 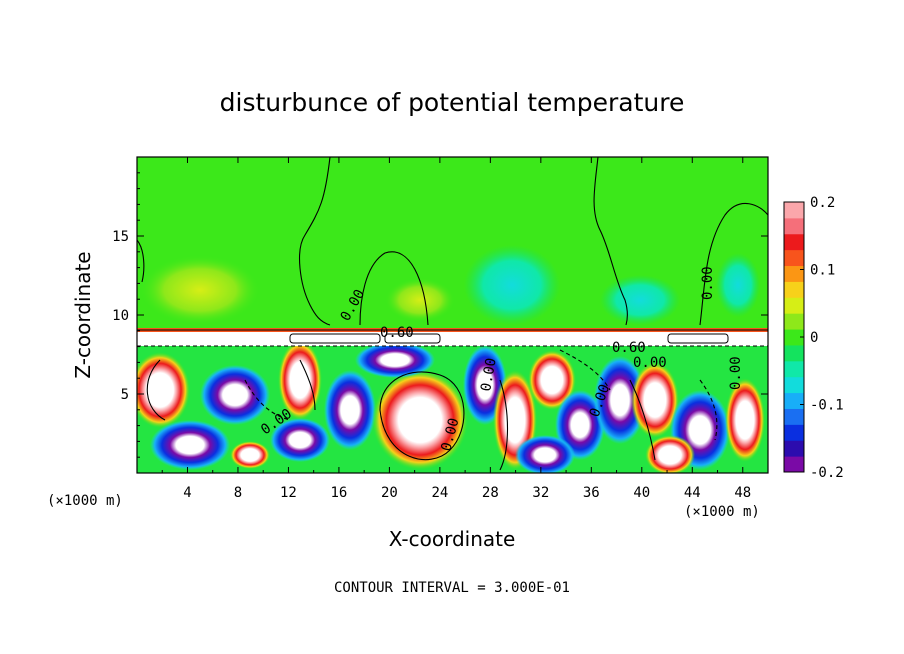 What do you see at coordinates (641, 493) in the screenshot?
I see `x-tick-label: 40` at bounding box center [641, 493].